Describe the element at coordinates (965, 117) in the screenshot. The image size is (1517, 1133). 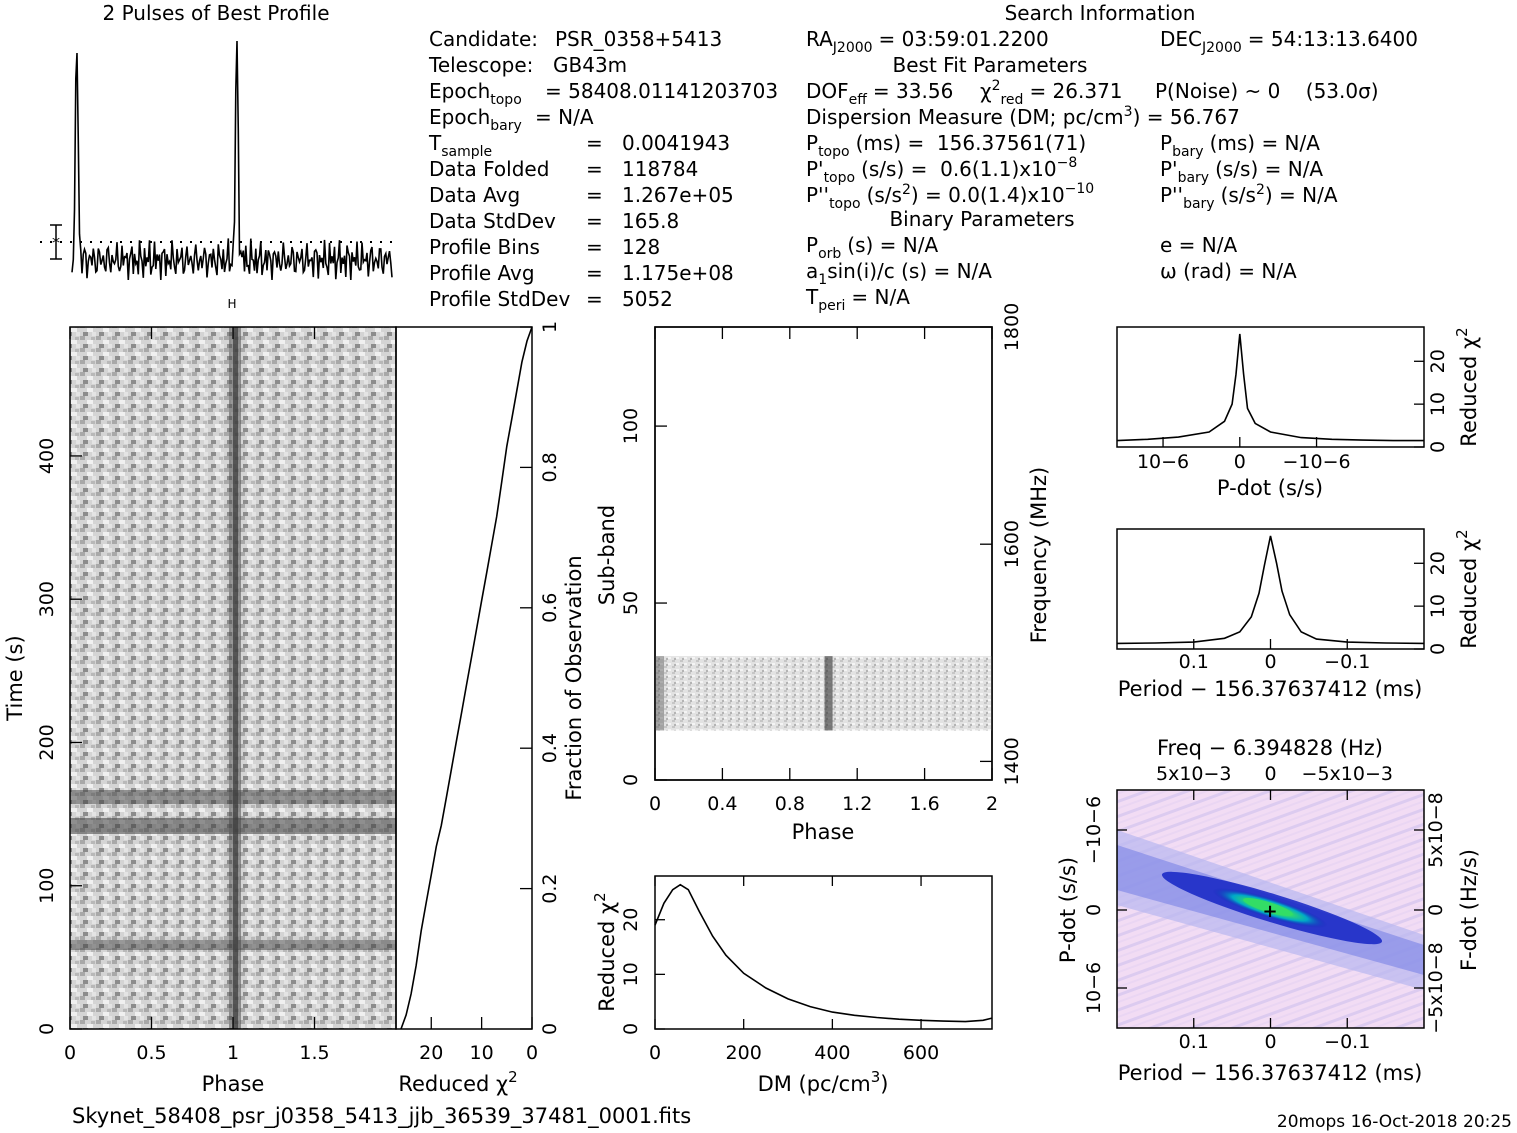
I see `info-dm-text: Dispersion Measure (DM; pc/cm` at that location.